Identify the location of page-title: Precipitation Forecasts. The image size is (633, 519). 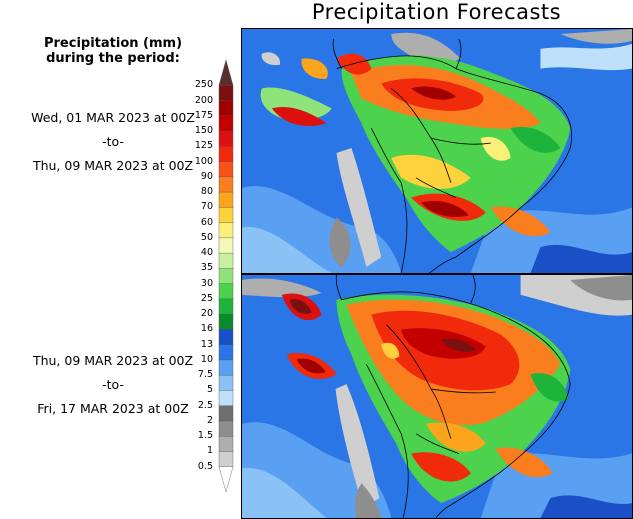
(436, 12).